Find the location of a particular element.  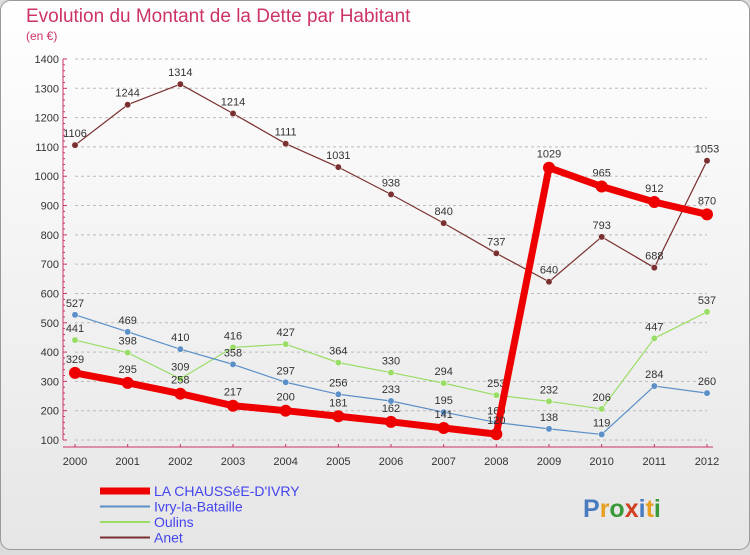

y-tick-label: 100 is located at coordinates (50, 441).